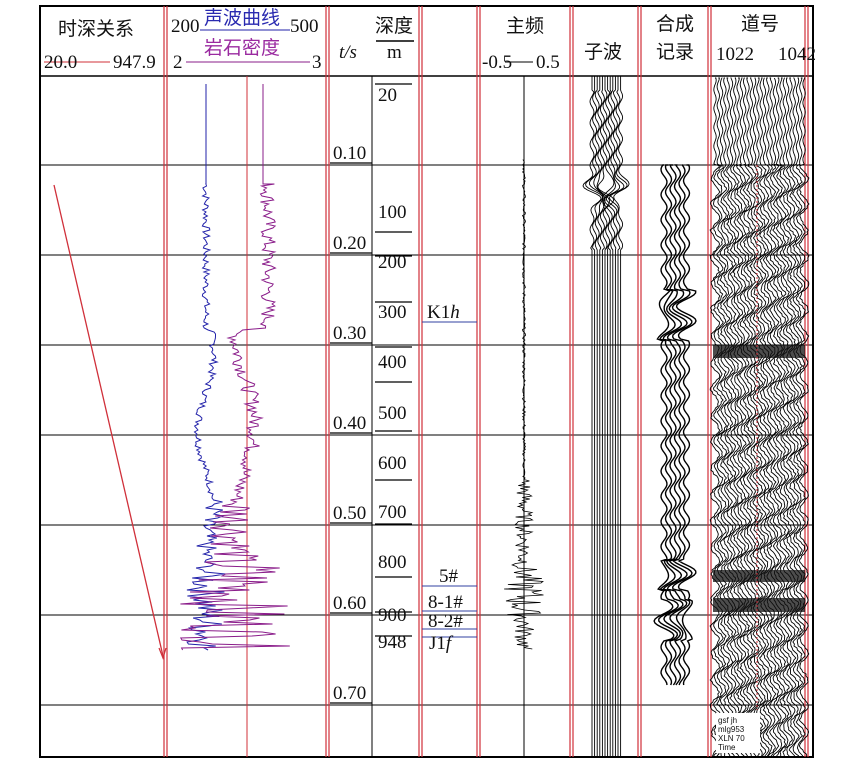 Image resolution: width=850 pixels, height=765 pixels. I want to click on depth-label: 深度, so click(394, 26).